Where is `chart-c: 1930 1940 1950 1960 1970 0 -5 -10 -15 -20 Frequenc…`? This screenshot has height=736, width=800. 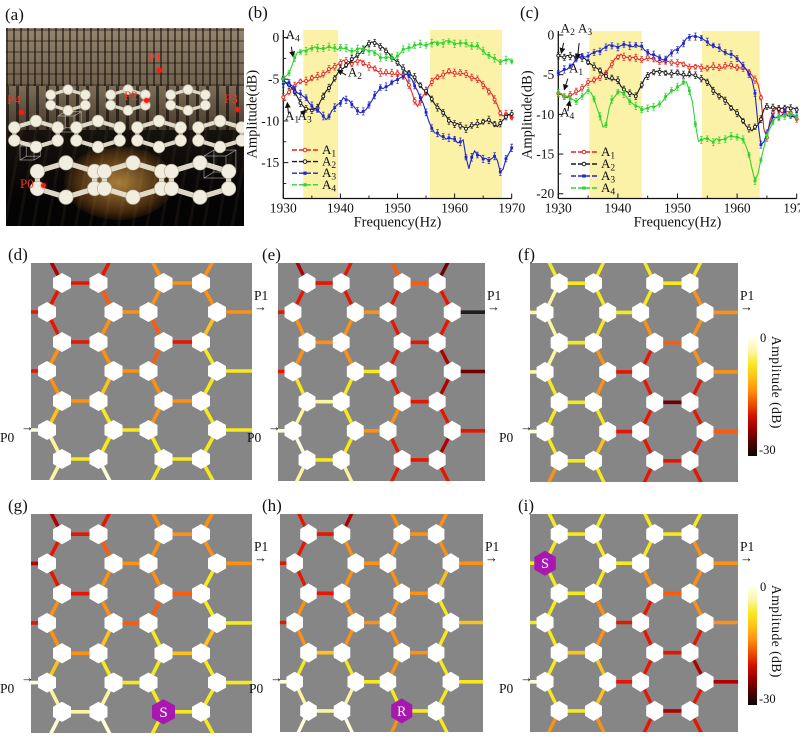 chart-c: 1930 1940 1950 1960 1970 0 -5 -10 -15 -20 Frequenc… is located at coordinates (659, 126).